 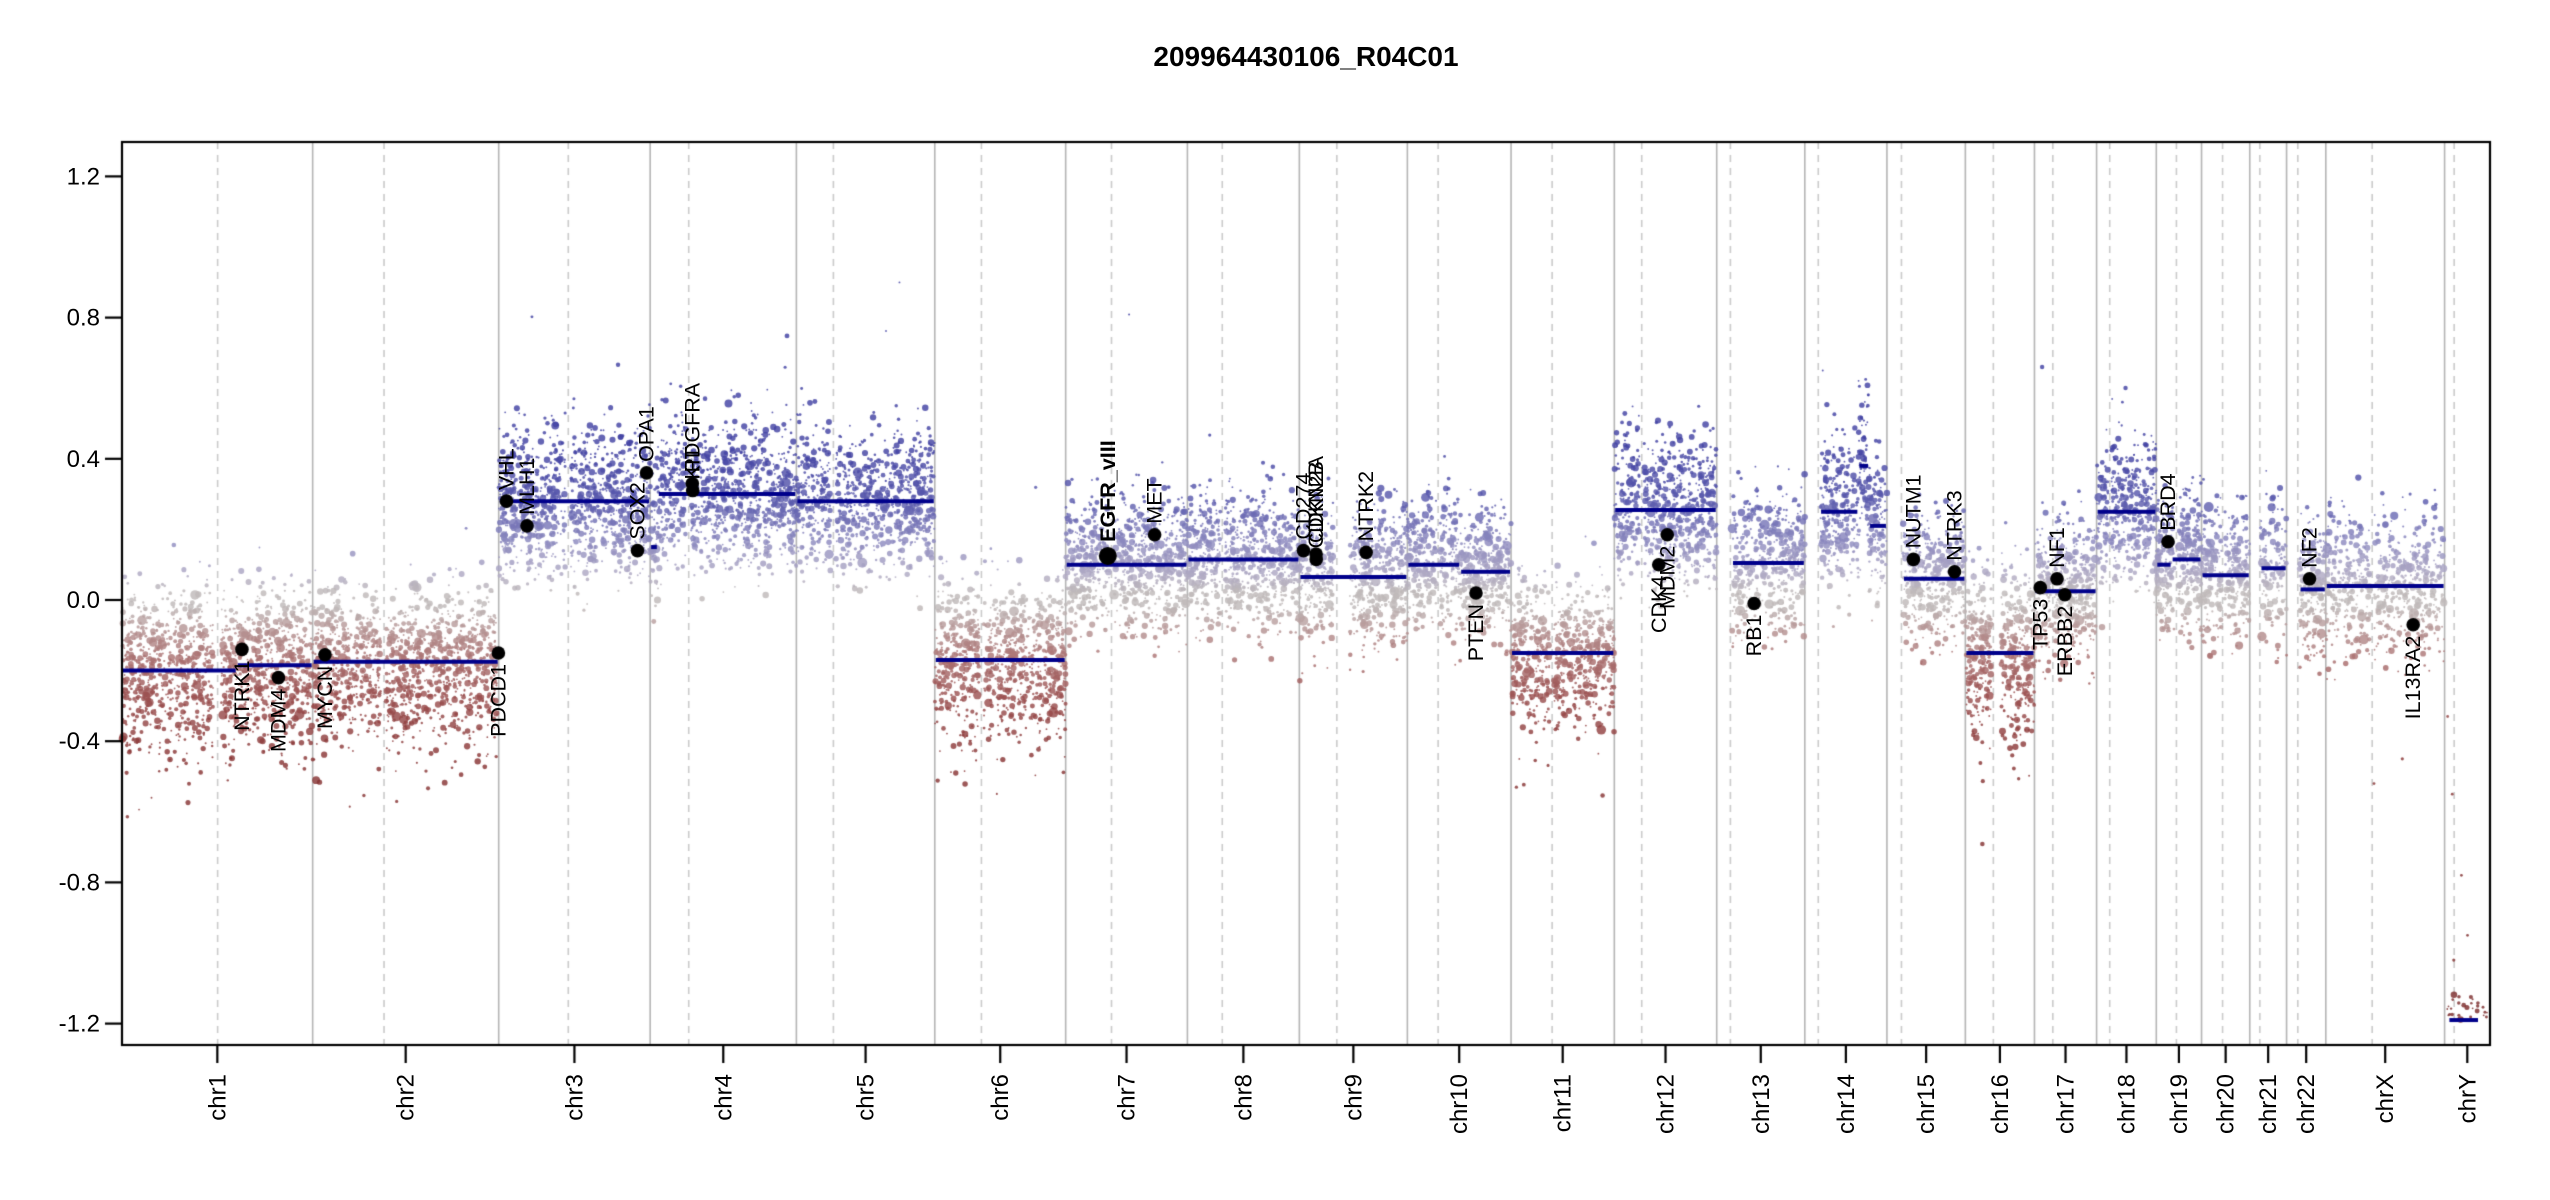 What do you see at coordinates (278, 720) in the screenshot?
I see `gene-label-MDM4: MDM4` at bounding box center [278, 720].